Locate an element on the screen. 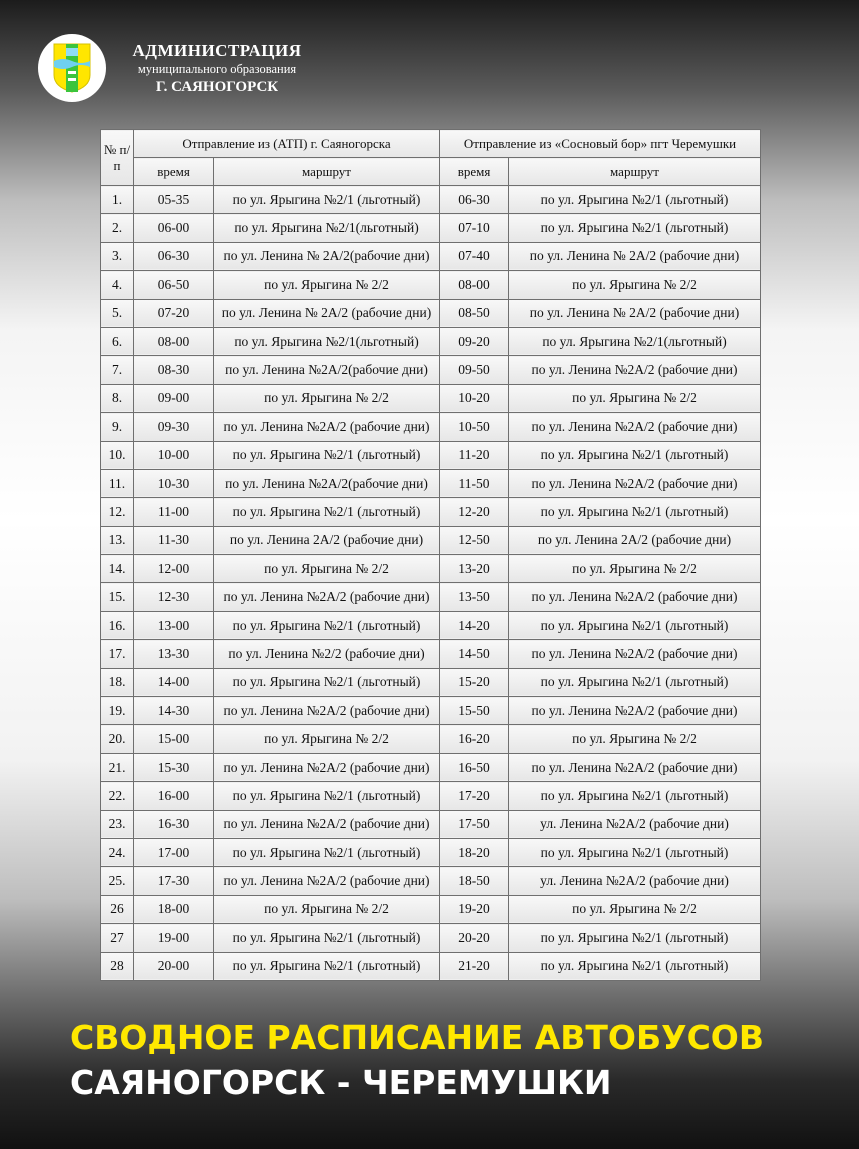 Image resolution: width=859 pixels, height=1149 pixels. departure-time-sayanogorsk: 18-00 is located at coordinates (173, 909).